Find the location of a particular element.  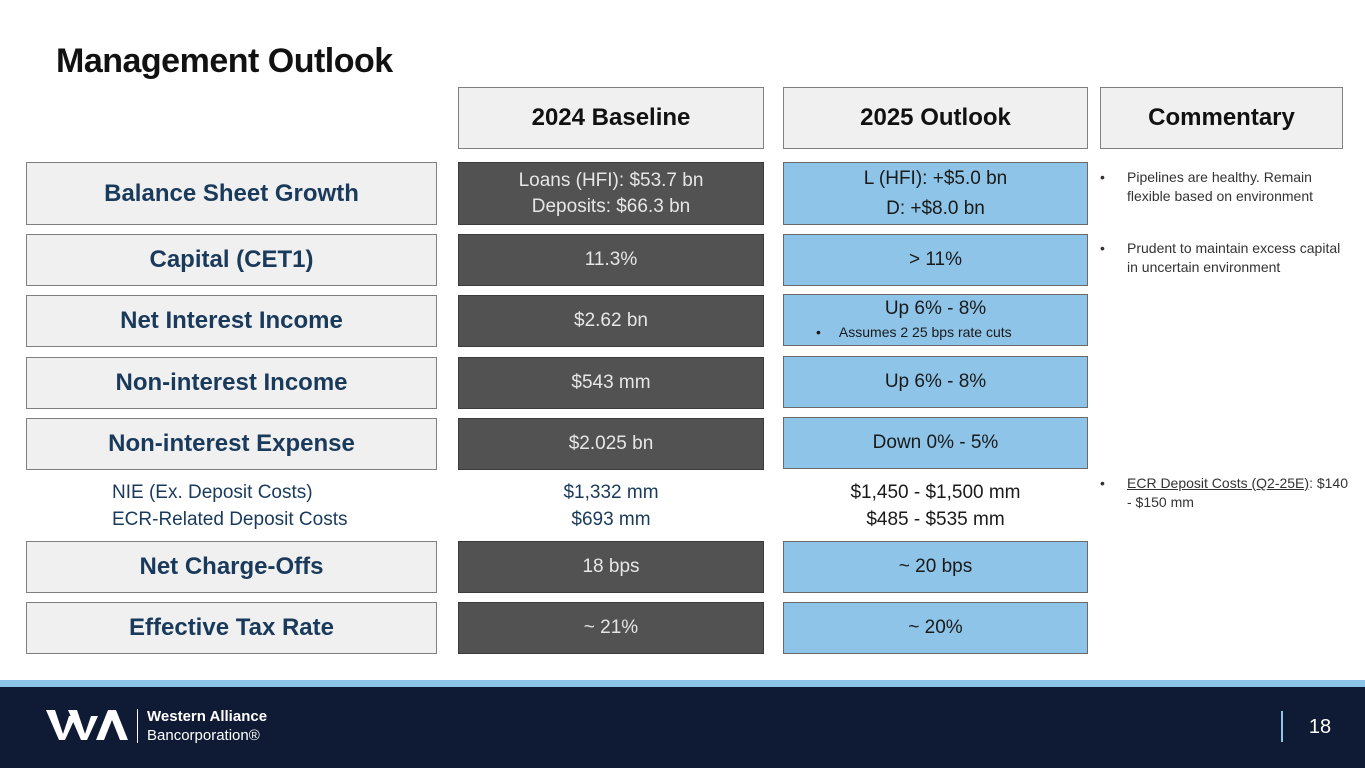

footer-bar is located at coordinates (682, 724).